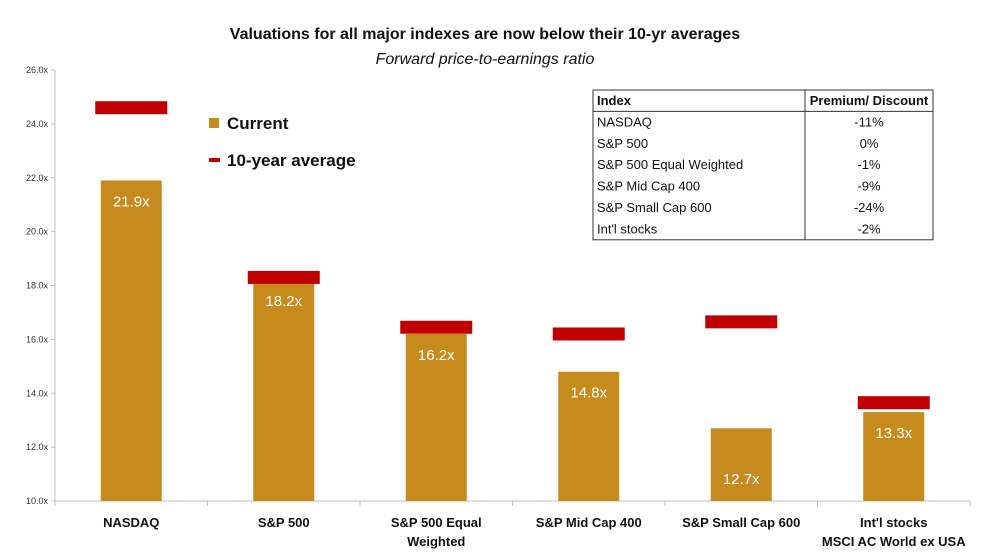  I want to click on legend-label-current: Current, so click(258, 123).